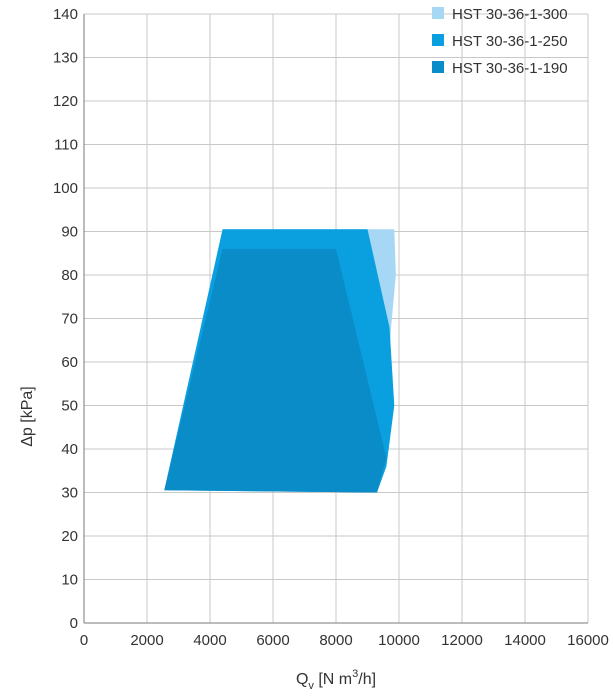 Image resolution: width=613 pixels, height=696 pixels. Describe the element at coordinates (69, 493) in the screenshot. I see `y-tick-label: 30` at that location.